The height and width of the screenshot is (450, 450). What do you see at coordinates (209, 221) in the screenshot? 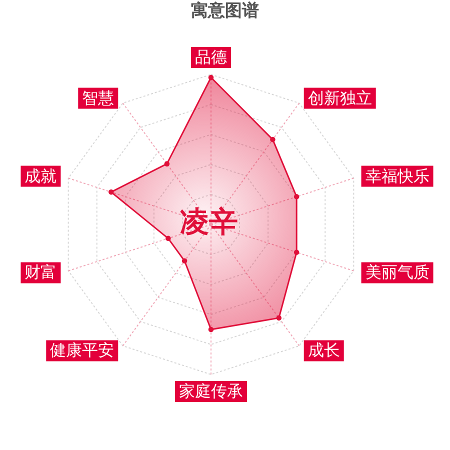
I see `text: 凌辛` at bounding box center [209, 221].